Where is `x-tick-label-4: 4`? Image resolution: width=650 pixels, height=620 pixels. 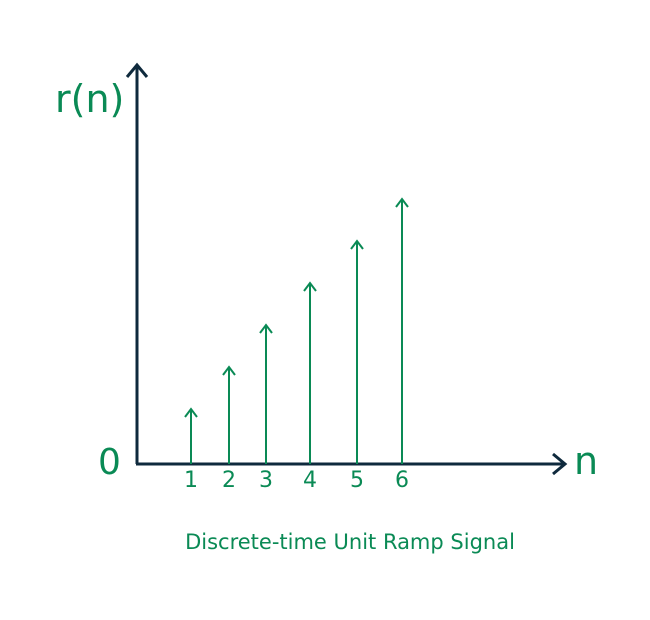 x-tick-label-4: 4 is located at coordinates (310, 480).